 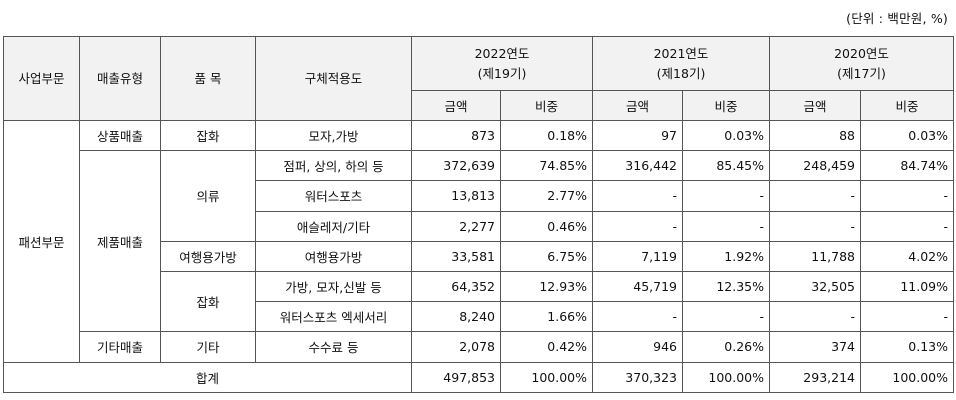 What do you see at coordinates (681, 63) in the screenshot?
I see `header-year-2021: 2021연도 (제18기)` at bounding box center [681, 63].